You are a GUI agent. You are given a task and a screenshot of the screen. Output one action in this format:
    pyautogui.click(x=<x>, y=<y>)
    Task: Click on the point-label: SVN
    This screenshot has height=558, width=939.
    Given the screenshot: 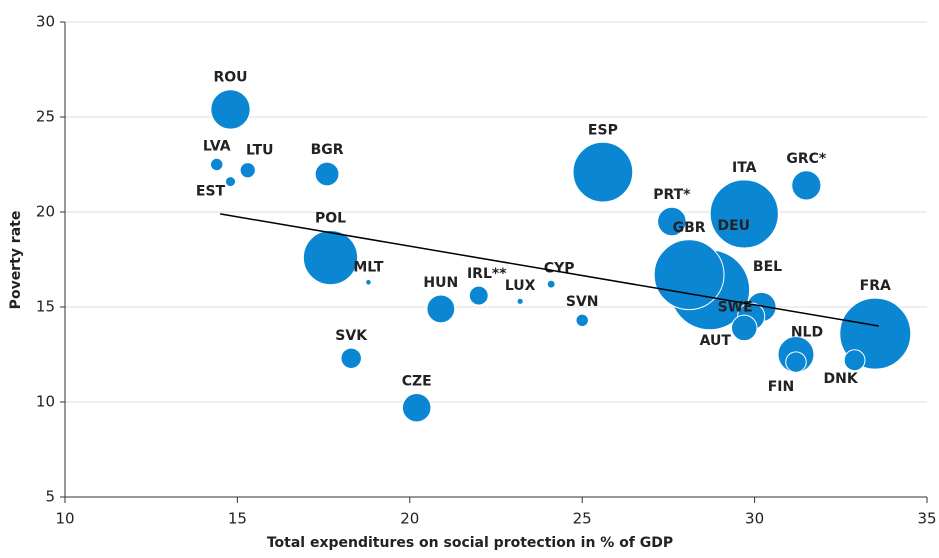 What is the action you would take?
    pyautogui.click(x=582, y=302)
    